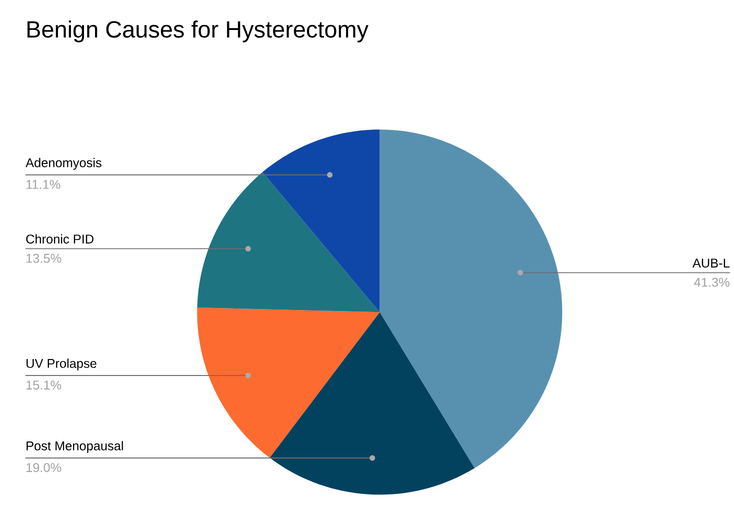  What do you see at coordinates (44, 258) in the screenshot?
I see `data-label: 13.5%` at bounding box center [44, 258].